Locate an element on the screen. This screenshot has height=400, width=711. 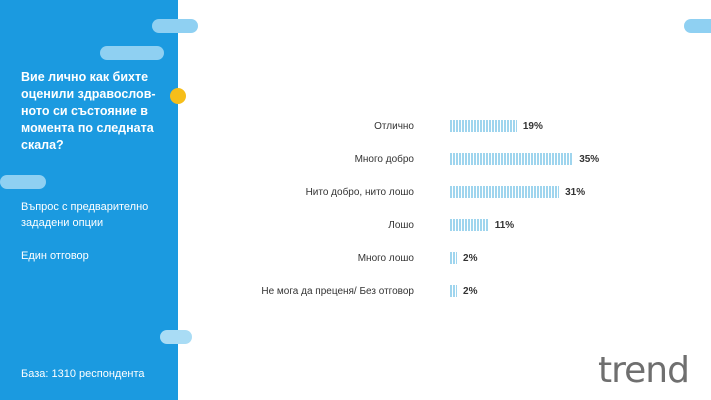
value-label: 31% is located at coordinates (575, 192).